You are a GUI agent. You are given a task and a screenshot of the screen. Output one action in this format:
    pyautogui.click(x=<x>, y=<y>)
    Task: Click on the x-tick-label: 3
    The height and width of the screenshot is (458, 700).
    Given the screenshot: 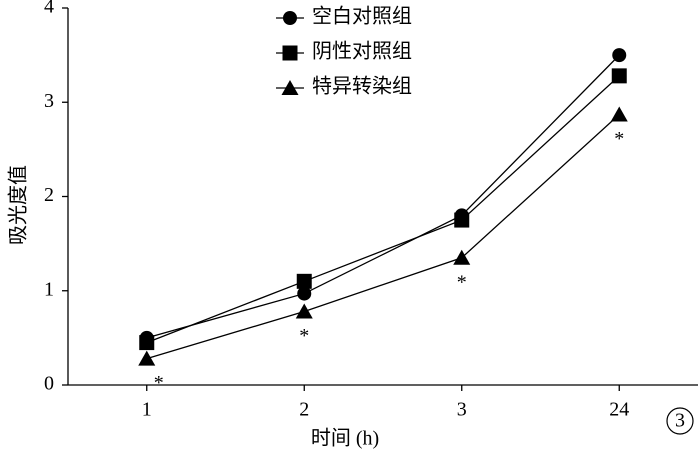 What is the action you would take?
    pyautogui.click(x=462, y=410)
    